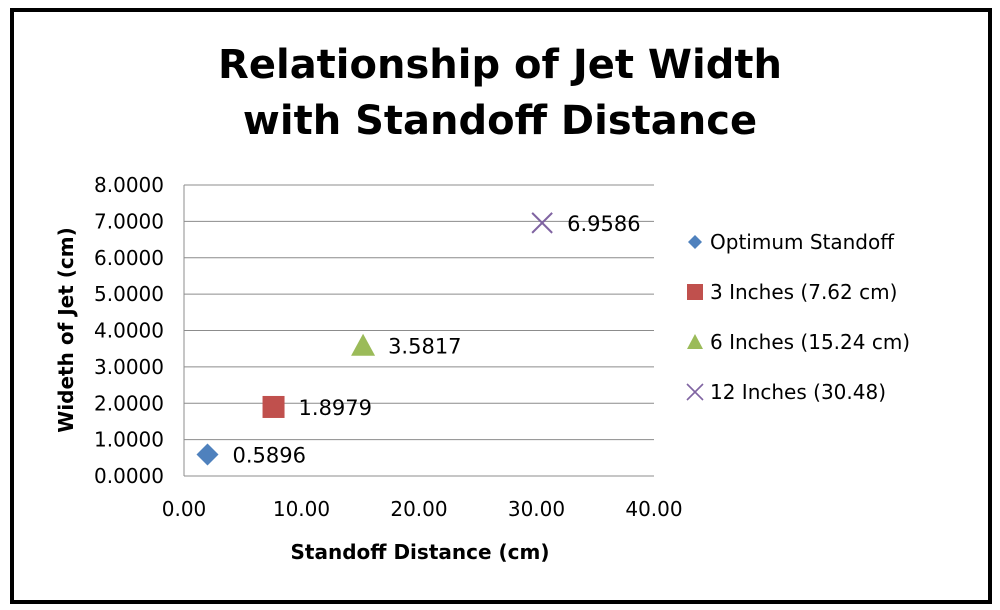 The width and height of the screenshot is (1000, 610). What do you see at coordinates (695, 392) in the screenshot?
I see `legend-marker-x` at bounding box center [695, 392].